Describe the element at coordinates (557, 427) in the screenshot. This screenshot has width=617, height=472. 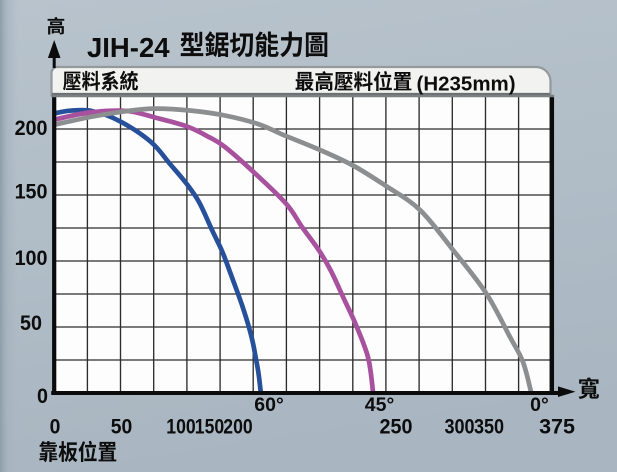
I see `svg-text: 375` at that location.